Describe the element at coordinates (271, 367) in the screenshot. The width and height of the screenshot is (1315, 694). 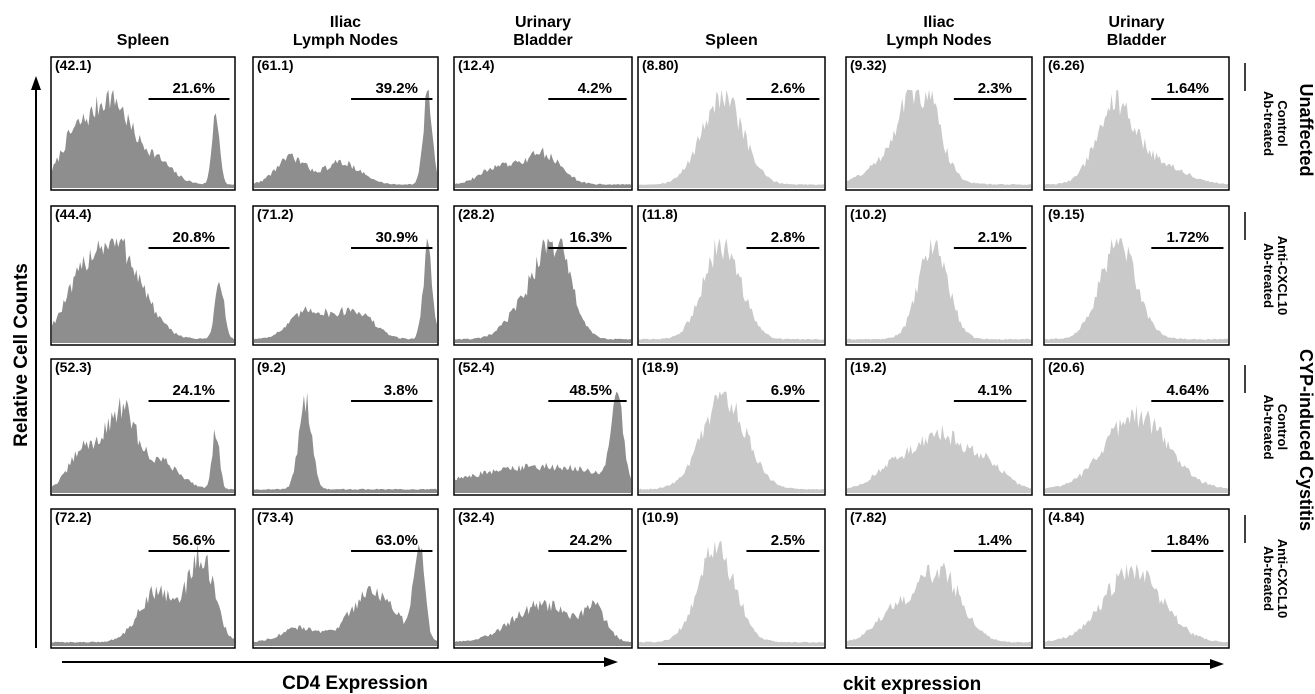
I see `cell-count-label: (9.2)` at that location.